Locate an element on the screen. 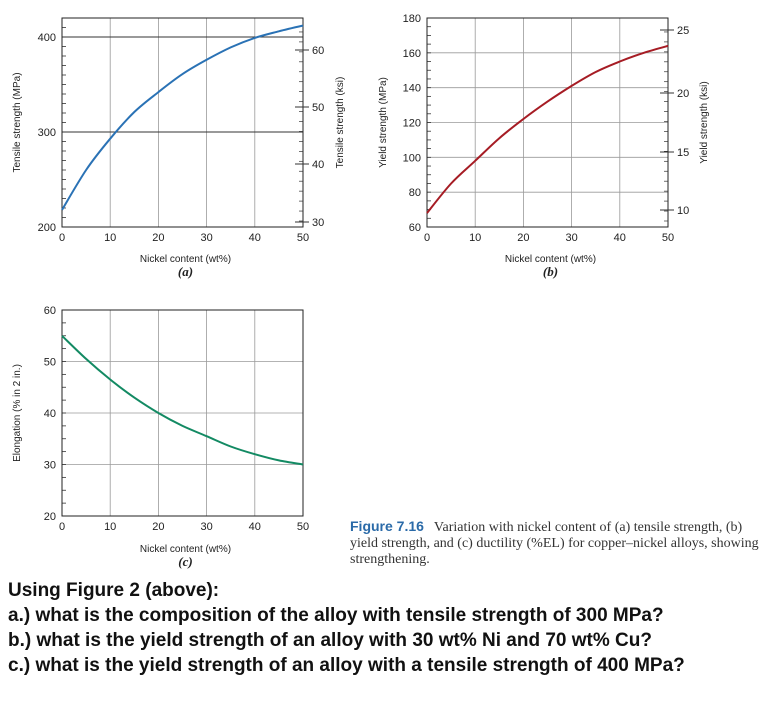  panel-a is located at coordinates (185, 122).